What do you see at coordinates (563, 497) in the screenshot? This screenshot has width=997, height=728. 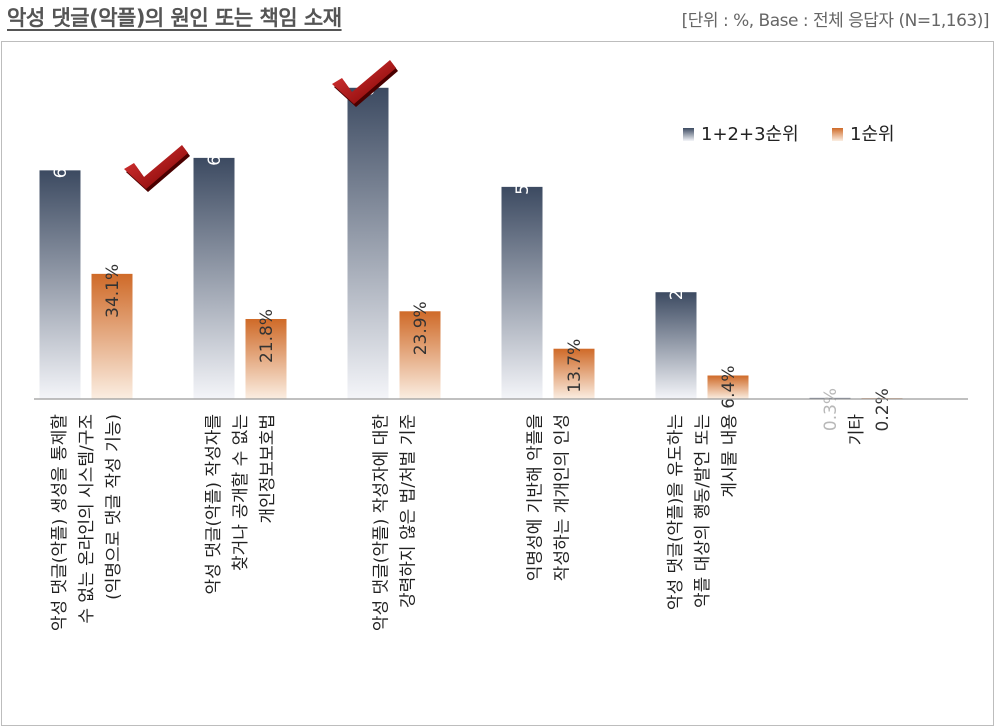 I see `category-label-line: 작성하는 개개인의 인성` at bounding box center [563, 497].